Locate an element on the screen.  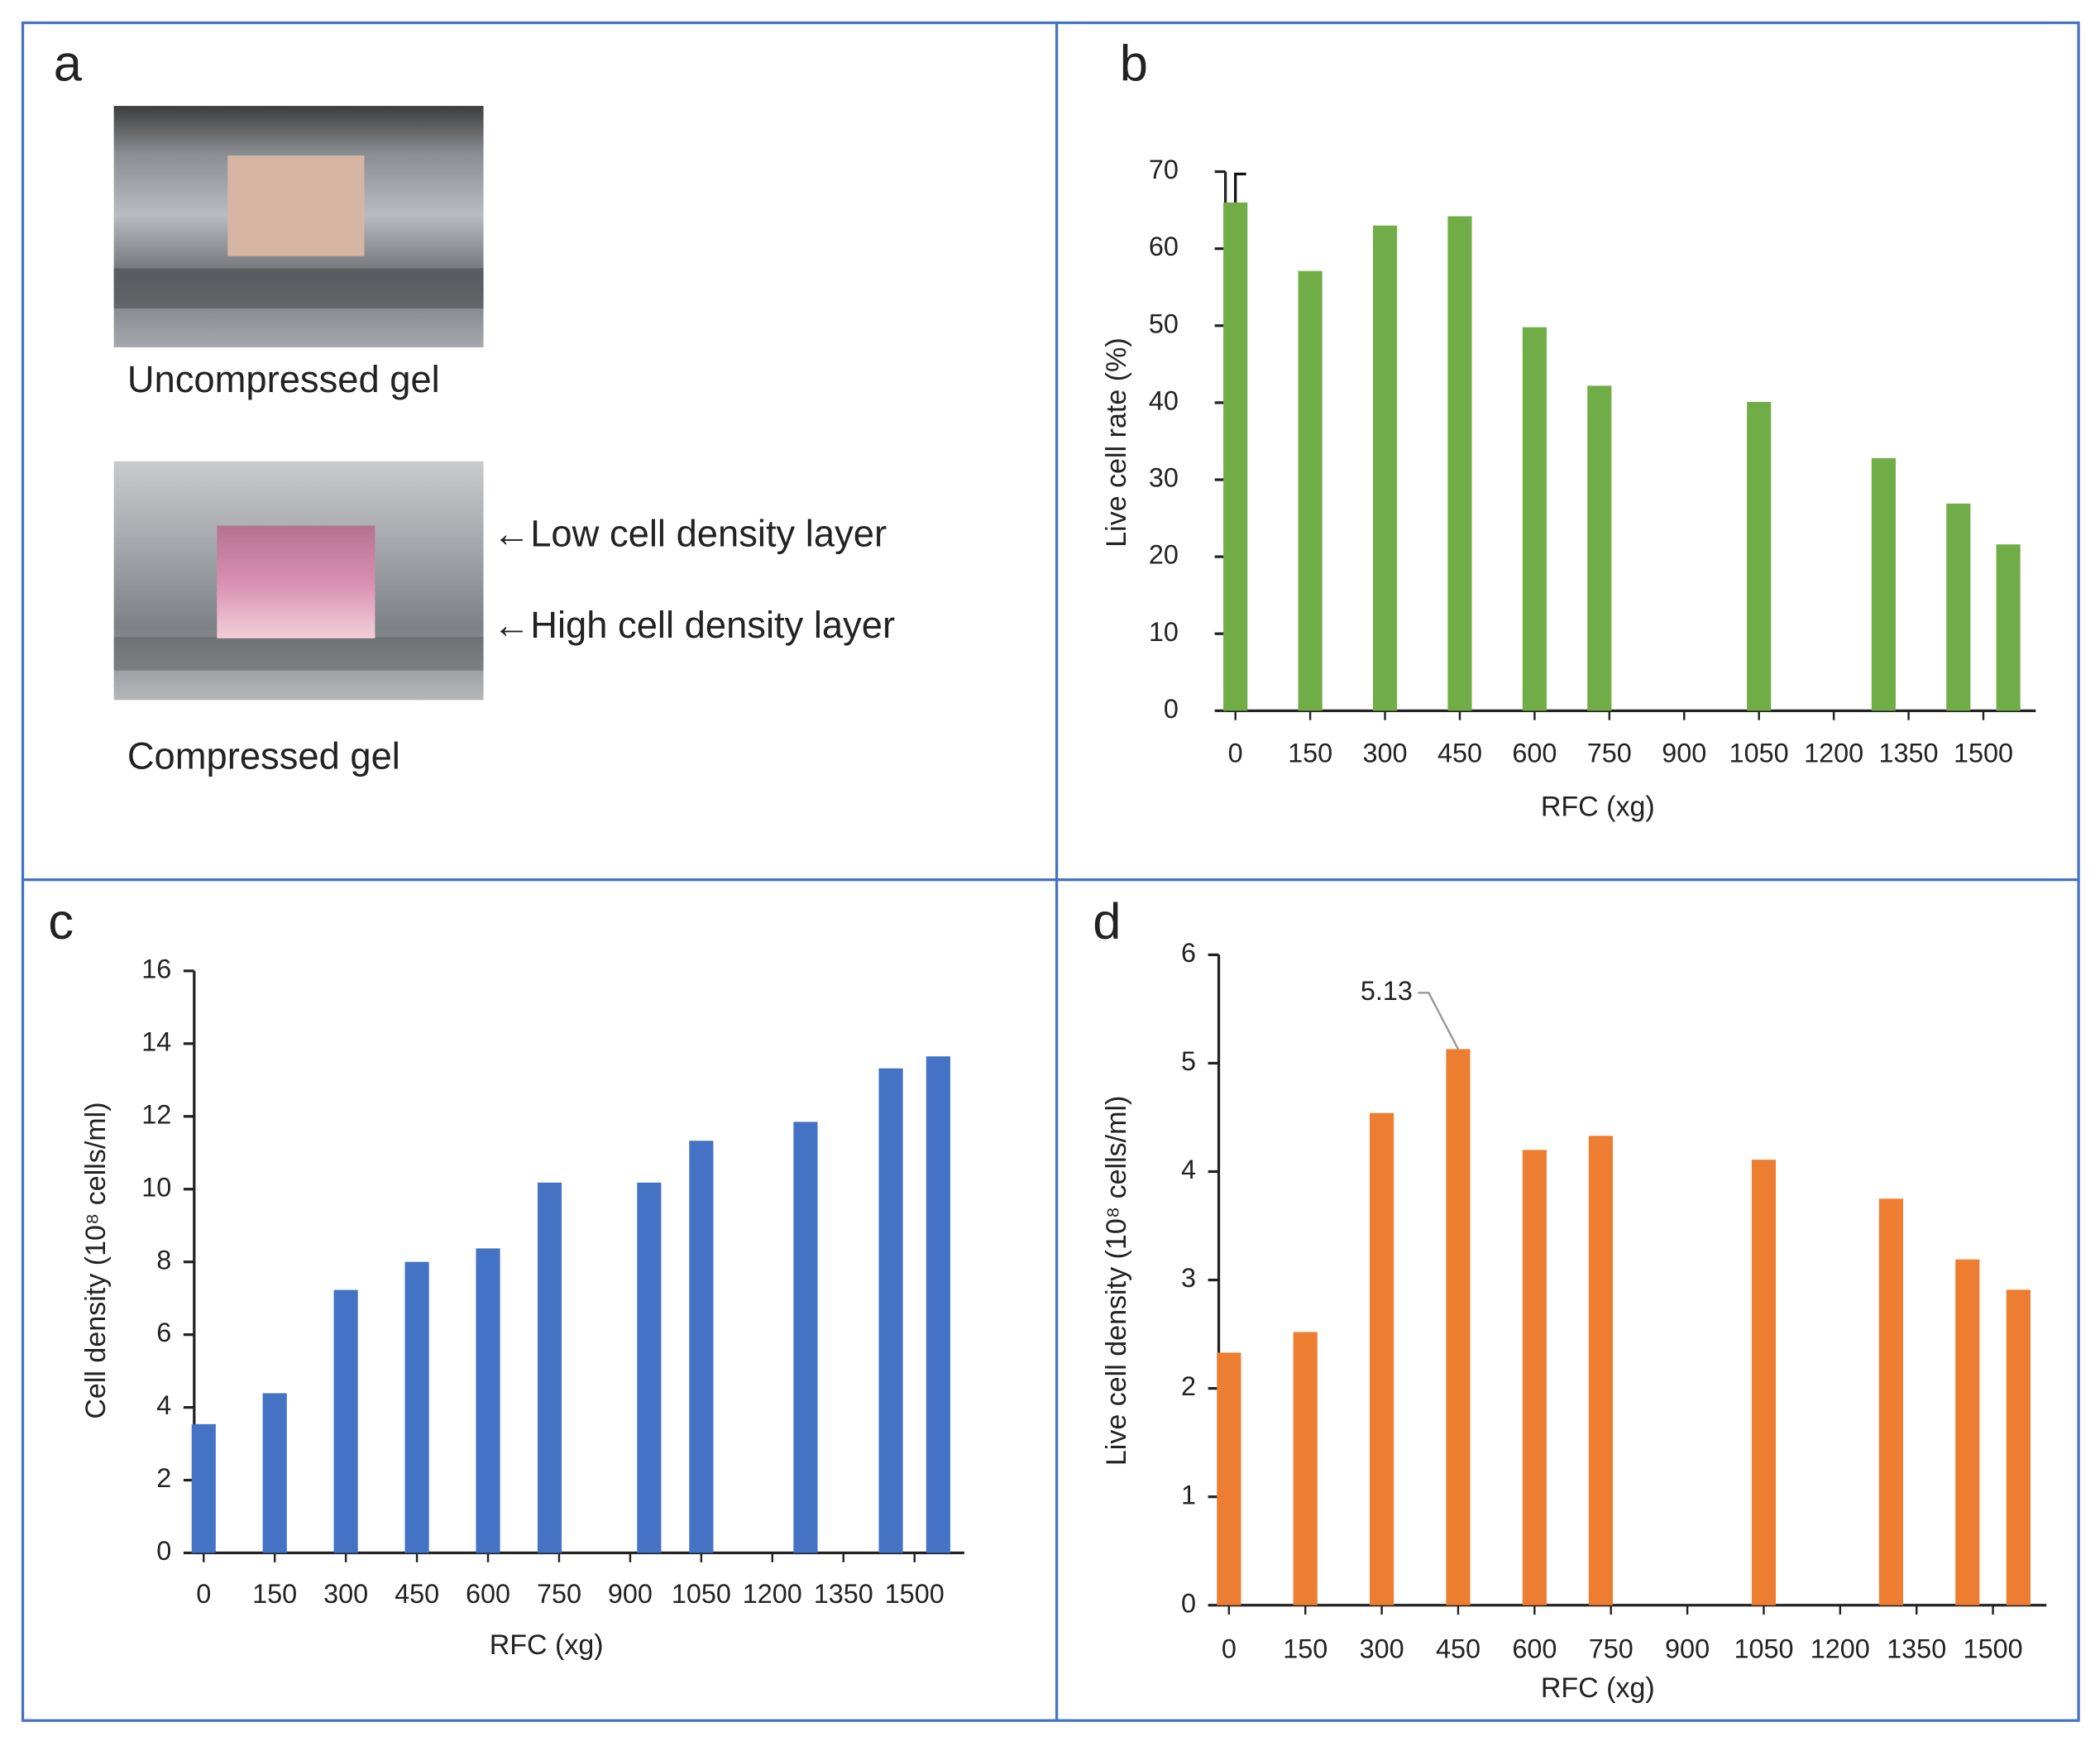
y-tick-label: 50 is located at coordinates (1164, 323).